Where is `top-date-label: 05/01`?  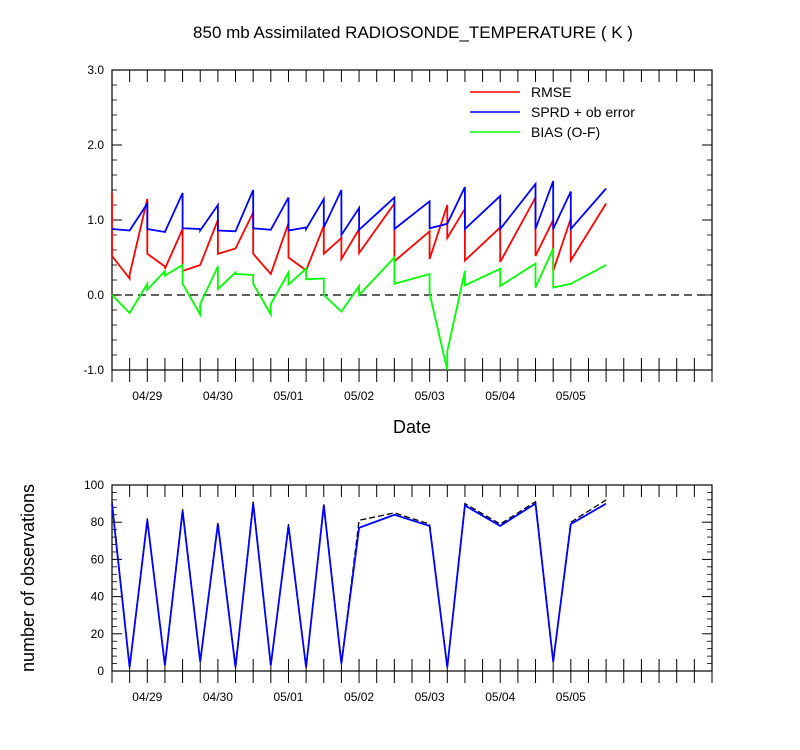 top-date-label: 05/01 is located at coordinates (288, 396).